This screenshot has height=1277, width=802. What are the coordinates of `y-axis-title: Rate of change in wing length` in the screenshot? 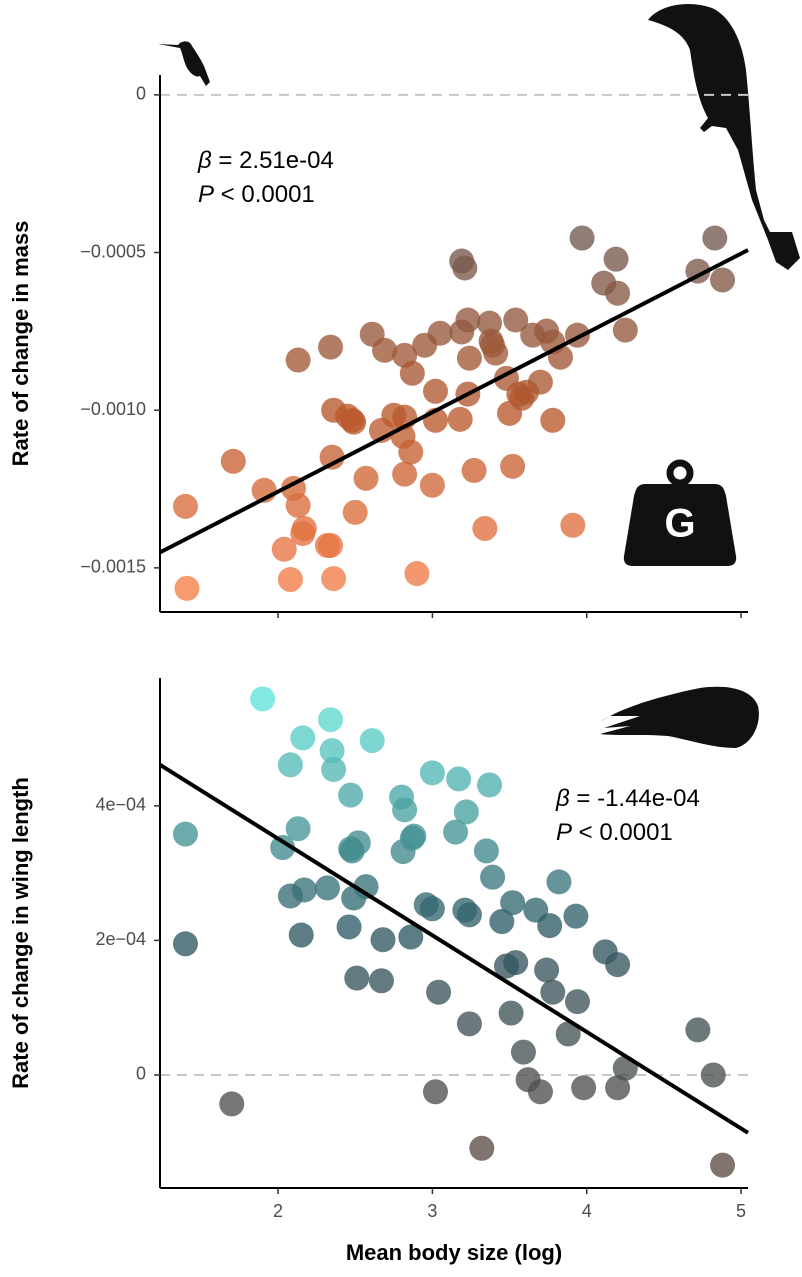 It's located at (20, 933).